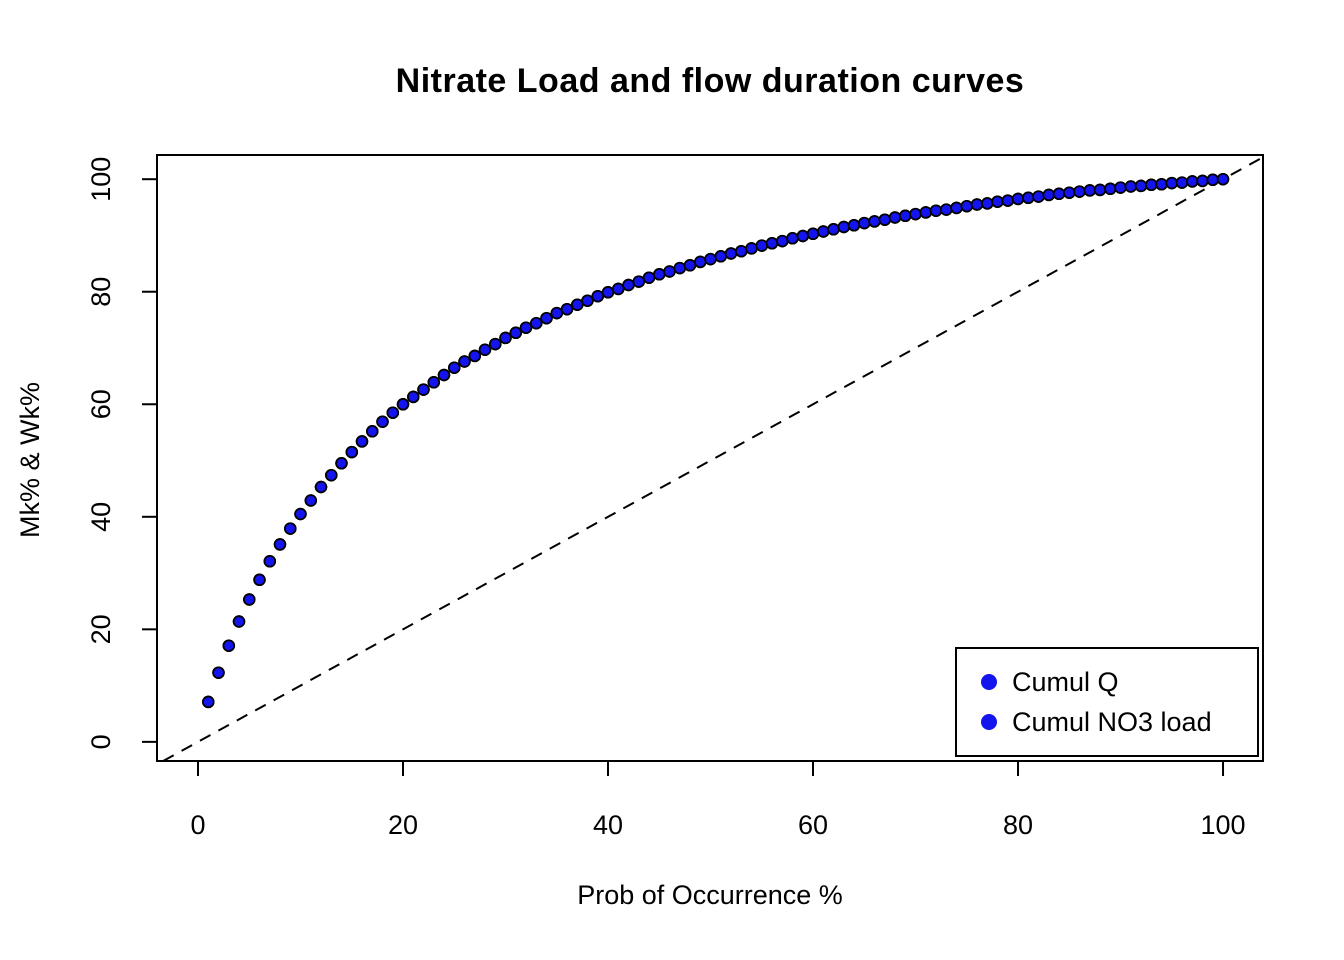  What do you see at coordinates (101, 517) in the screenshot?
I see `y-tick-label: 40` at bounding box center [101, 517].